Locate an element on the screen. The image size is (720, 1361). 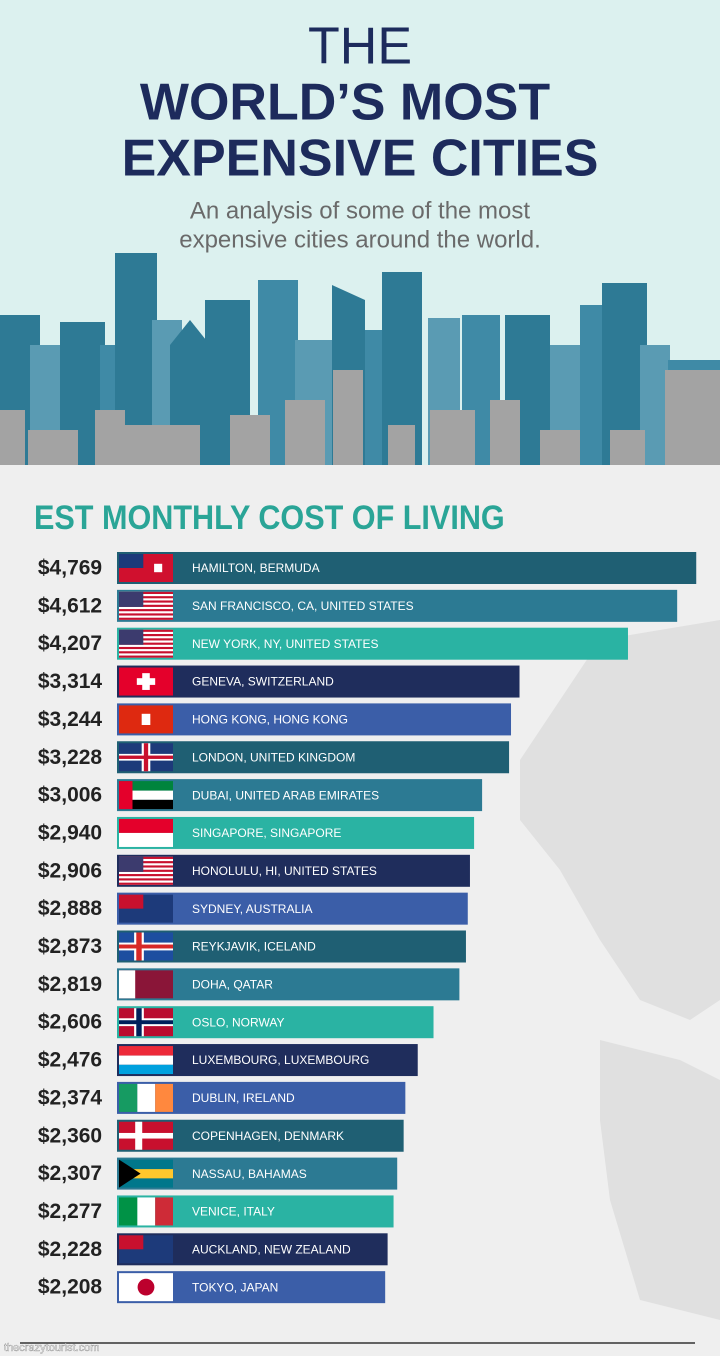
city-label: TOKYO, JAPAN is located at coordinates (235, 1287).